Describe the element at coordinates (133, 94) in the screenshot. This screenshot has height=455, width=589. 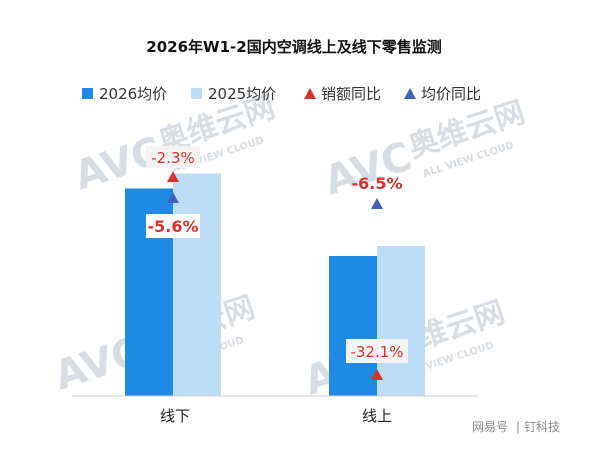
I see `legend-label-2026: 2026均价` at that location.